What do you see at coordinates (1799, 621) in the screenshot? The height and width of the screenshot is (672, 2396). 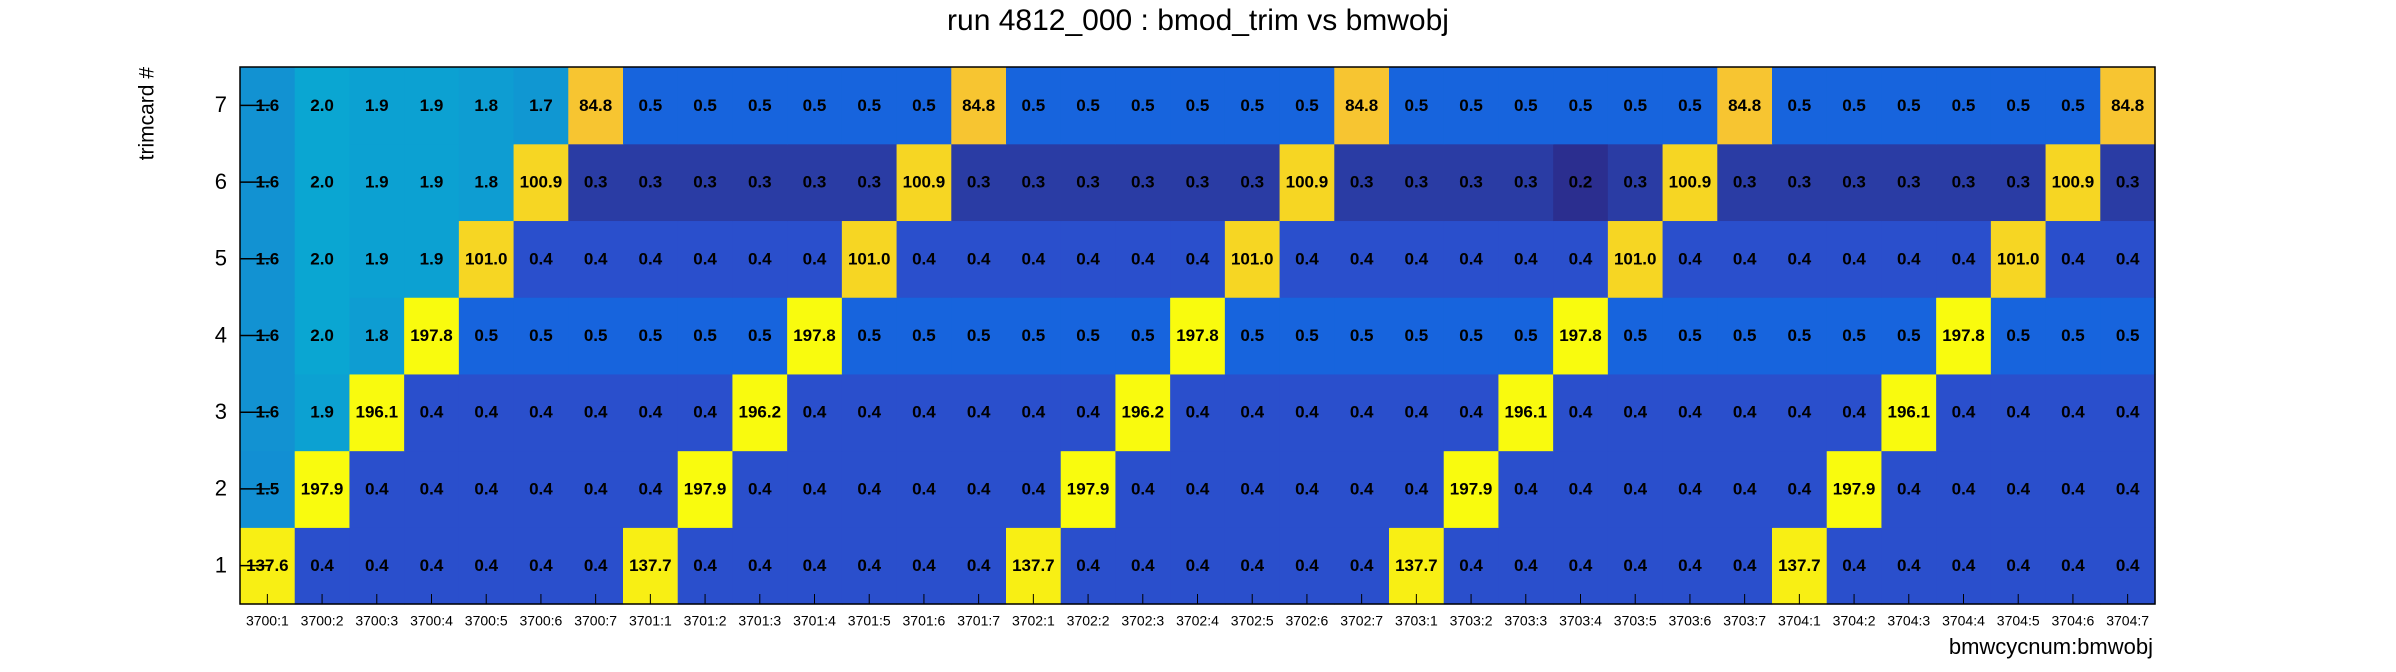 I see `x-tick-label: 3704:1` at bounding box center [1799, 621].